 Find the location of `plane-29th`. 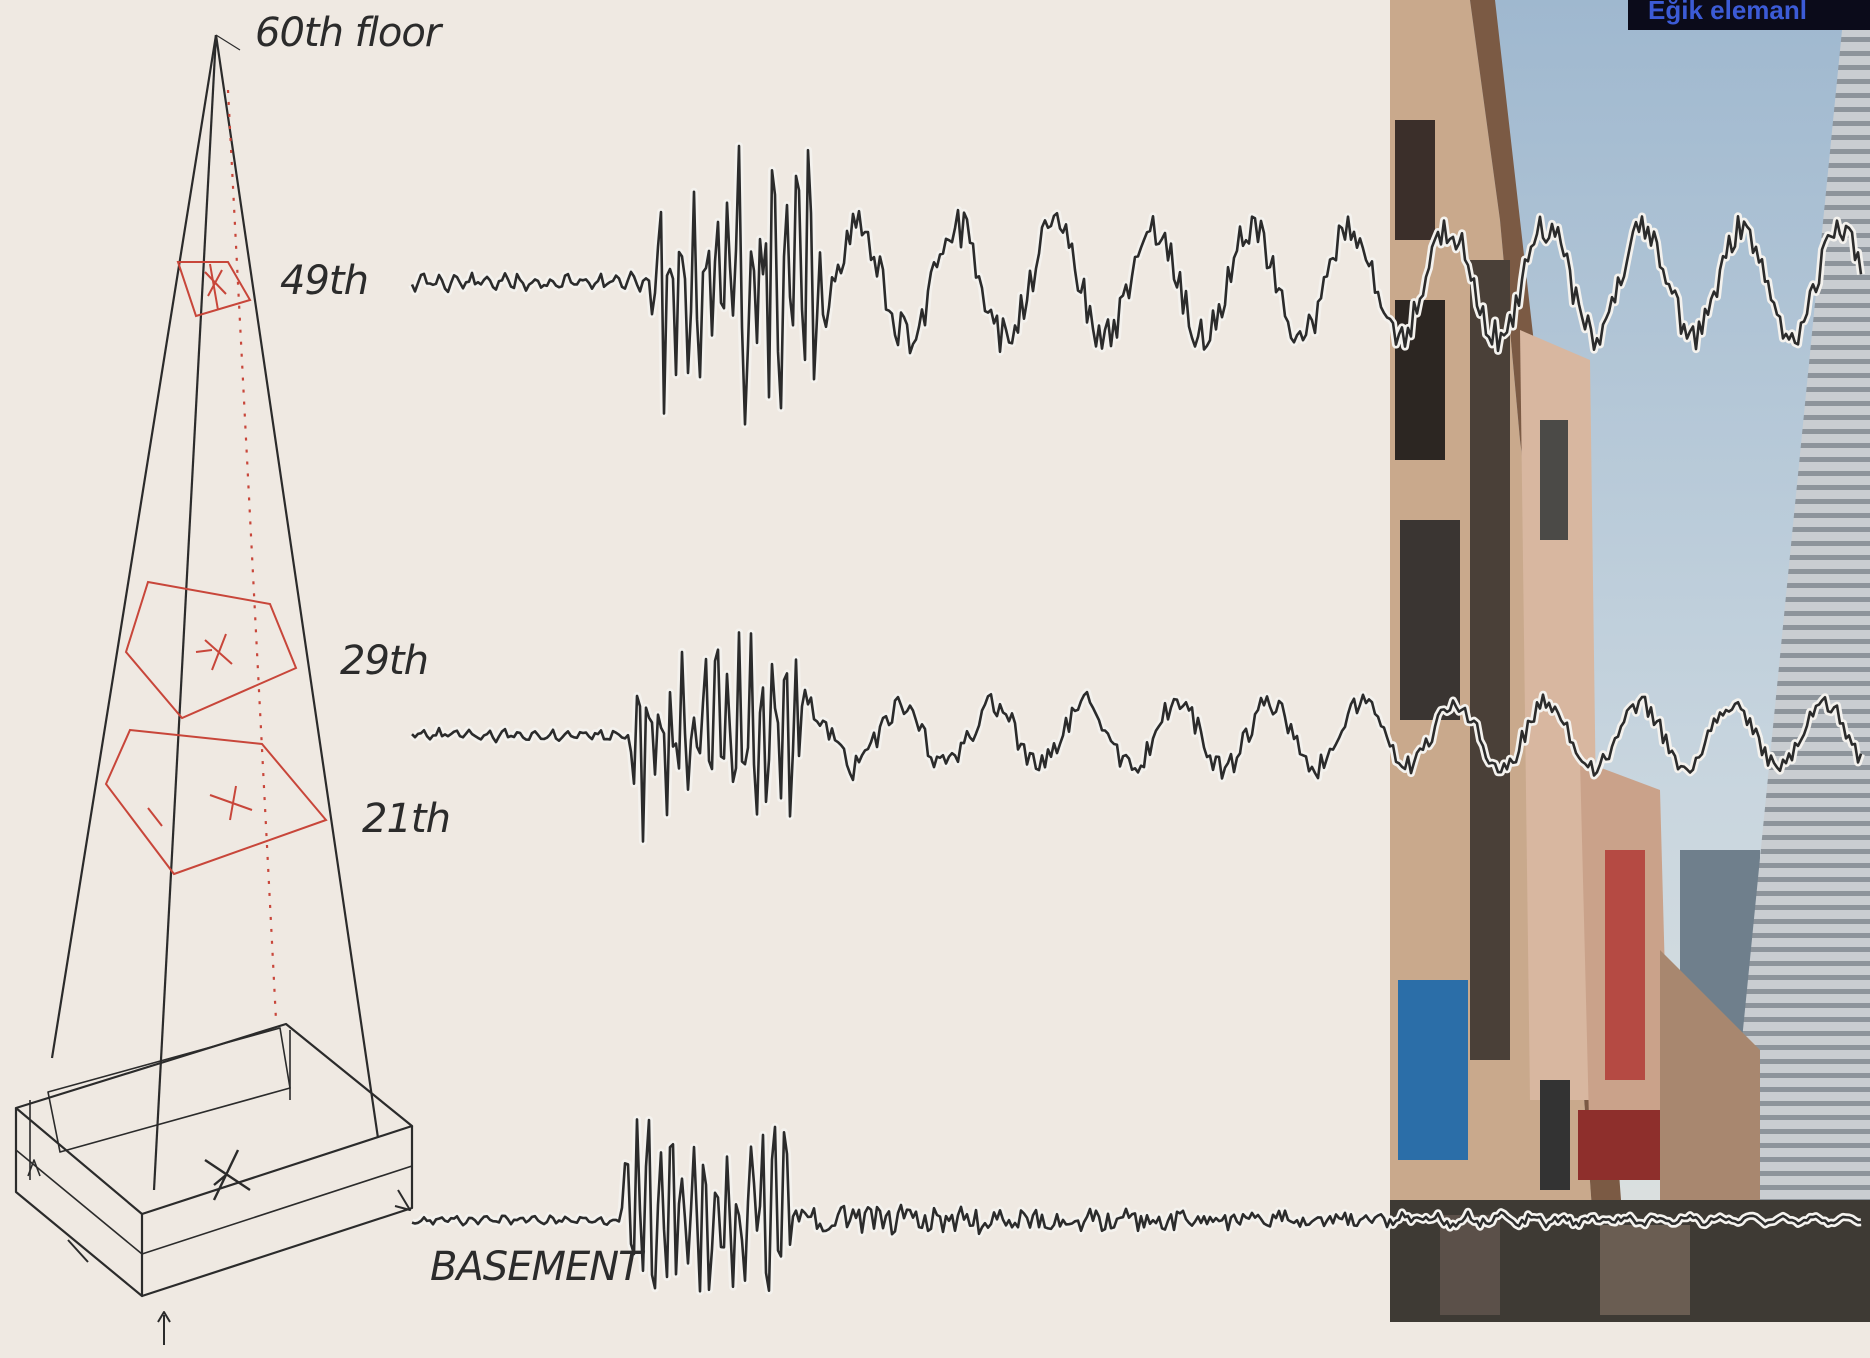

plane-29th is located at coordinates (211, 650).